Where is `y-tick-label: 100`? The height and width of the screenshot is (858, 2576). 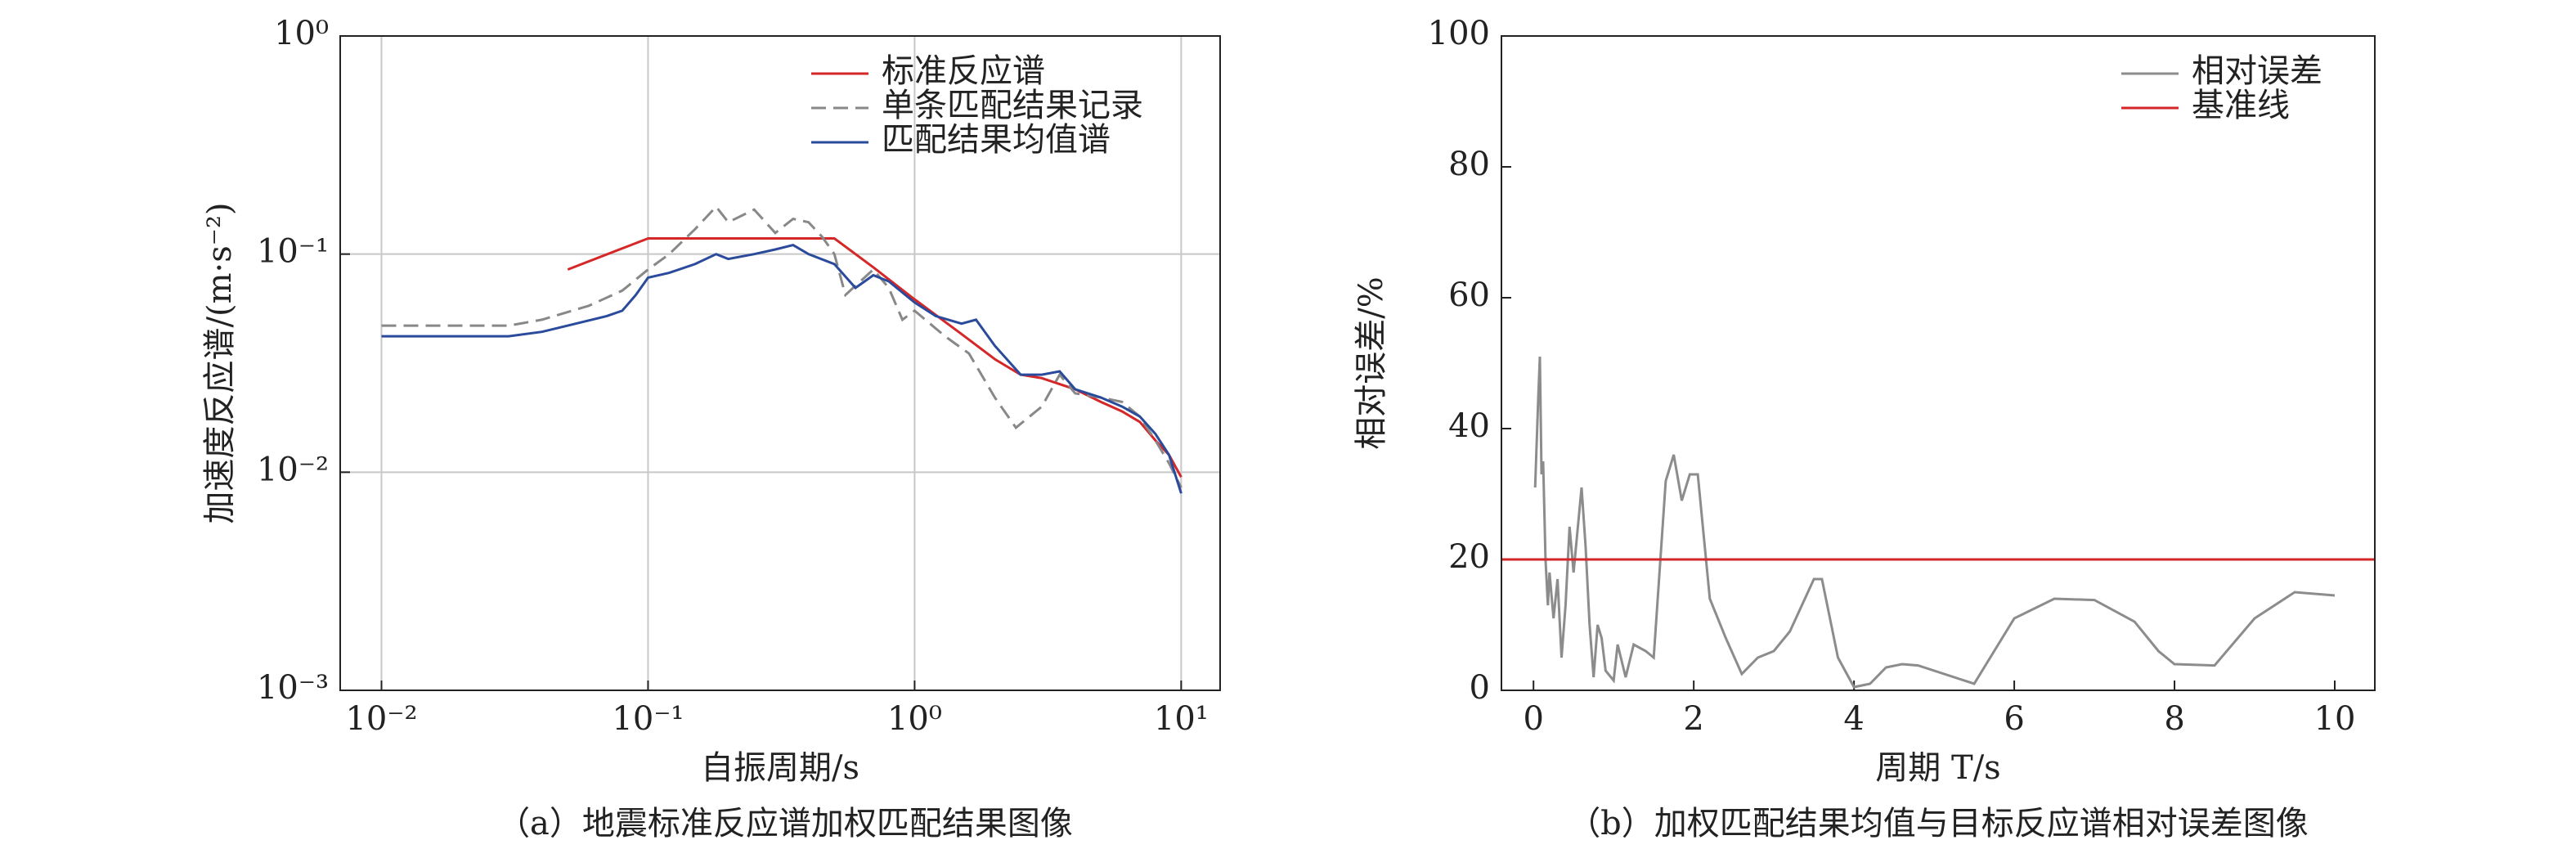 y-tick-label: 100 is located at coordinates (1459, 33).